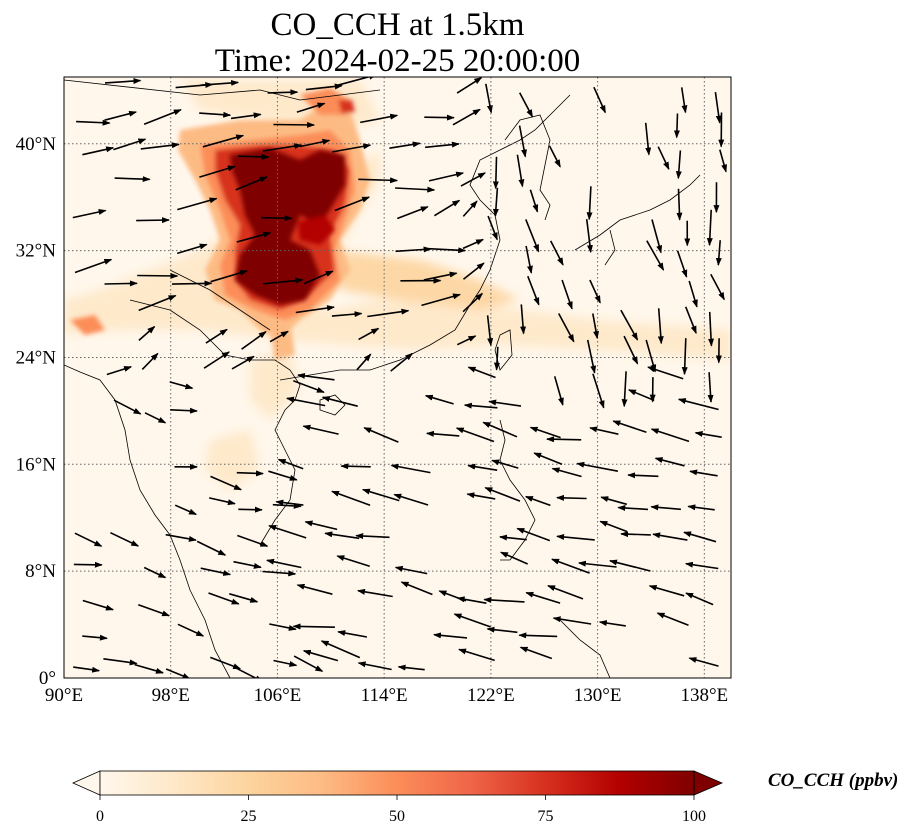 This screenshot has height=836, width=921. I want to click on colorbar-tick-label: 75, so click(546, 816).